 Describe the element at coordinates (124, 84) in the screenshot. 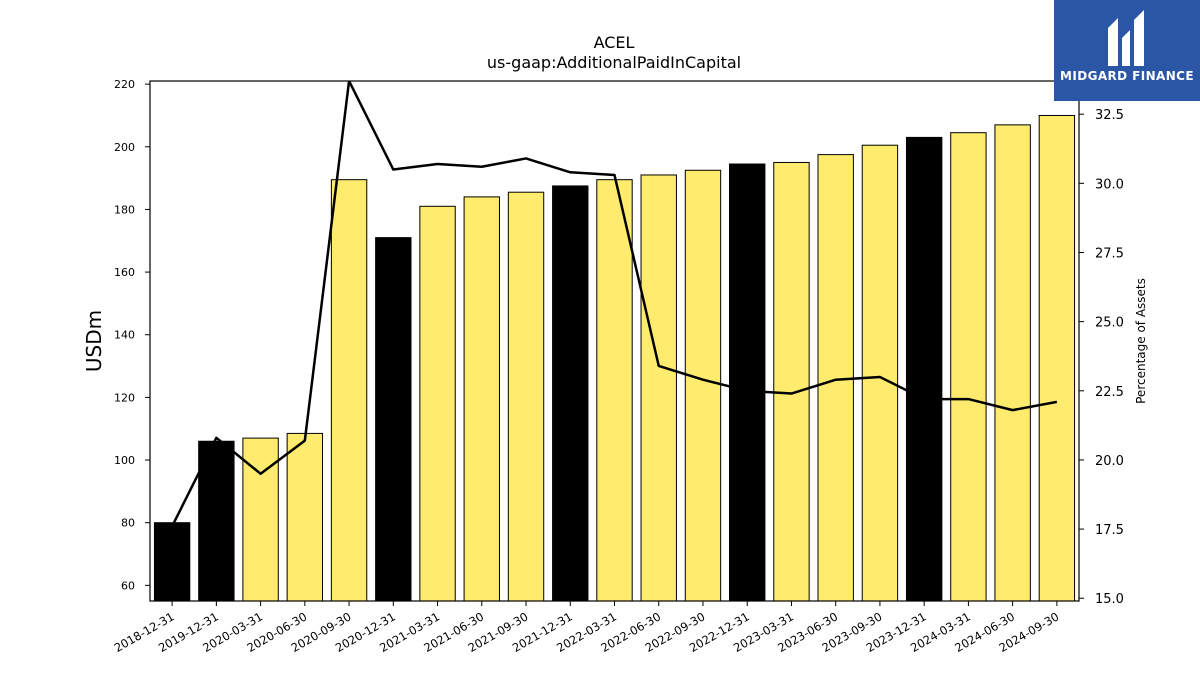

I see `y-tick-label: 220` at that location.